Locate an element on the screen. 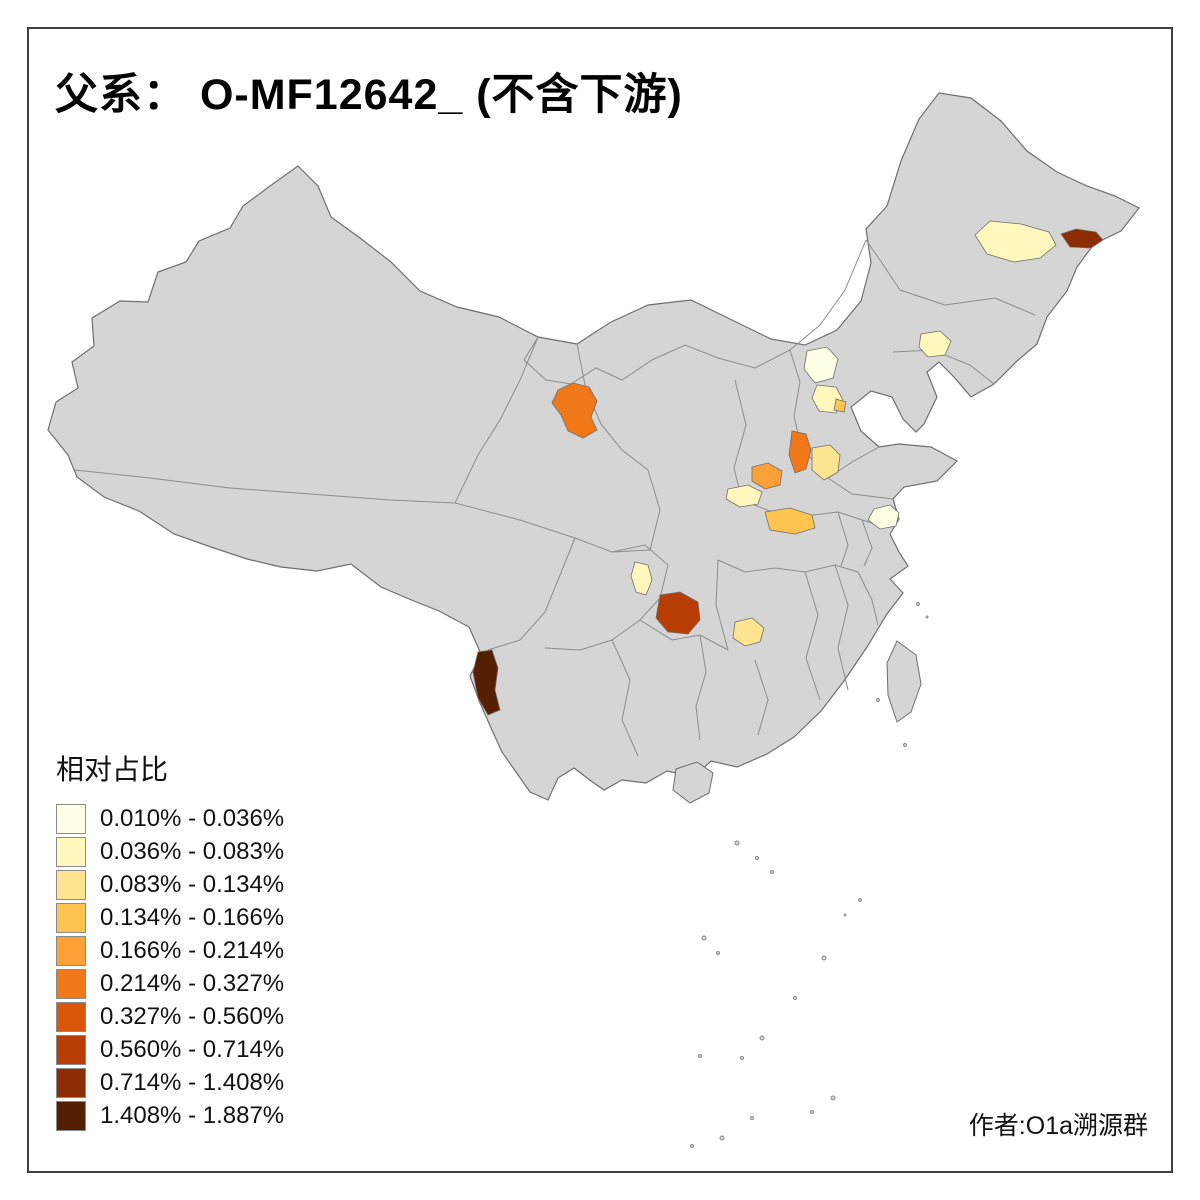 Image resolution: width=1200 pixels, height=1200 pixels. legend-title: 相对占比 is located at coordinates (112, 769).